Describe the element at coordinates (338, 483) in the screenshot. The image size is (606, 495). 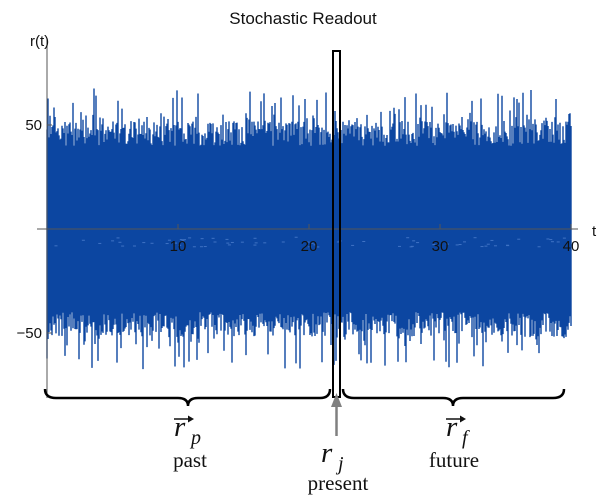
I see `present-label: present` at that location.